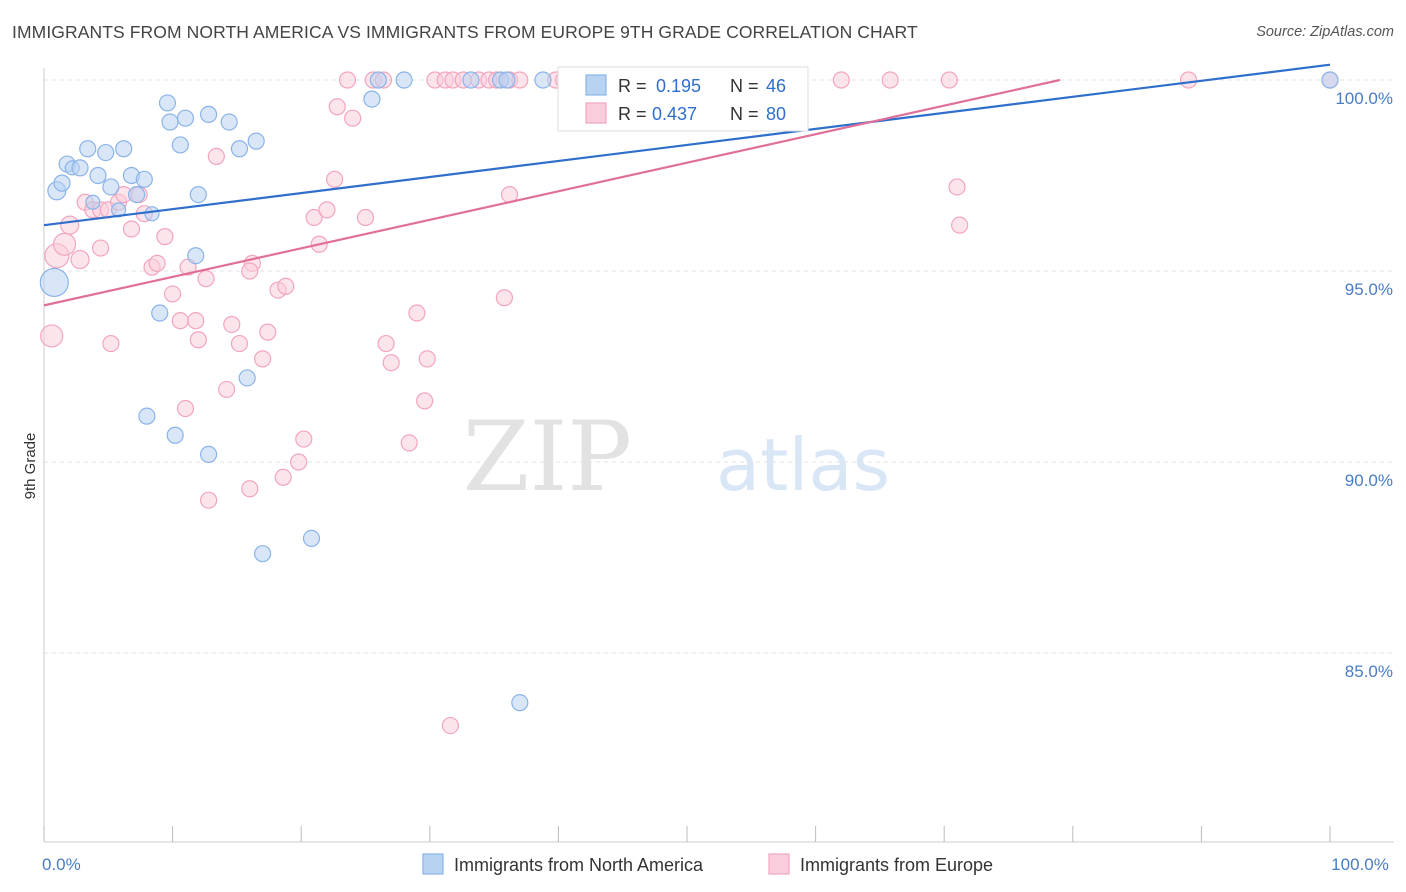 Image resolution: width=1406 pixels, height=892 pixels. Describe the element at coordinates (683, 99) in the screenshot. I see `stats-legend: R = 0.195 N = 46 R = 0.437 N = 80` at that location.